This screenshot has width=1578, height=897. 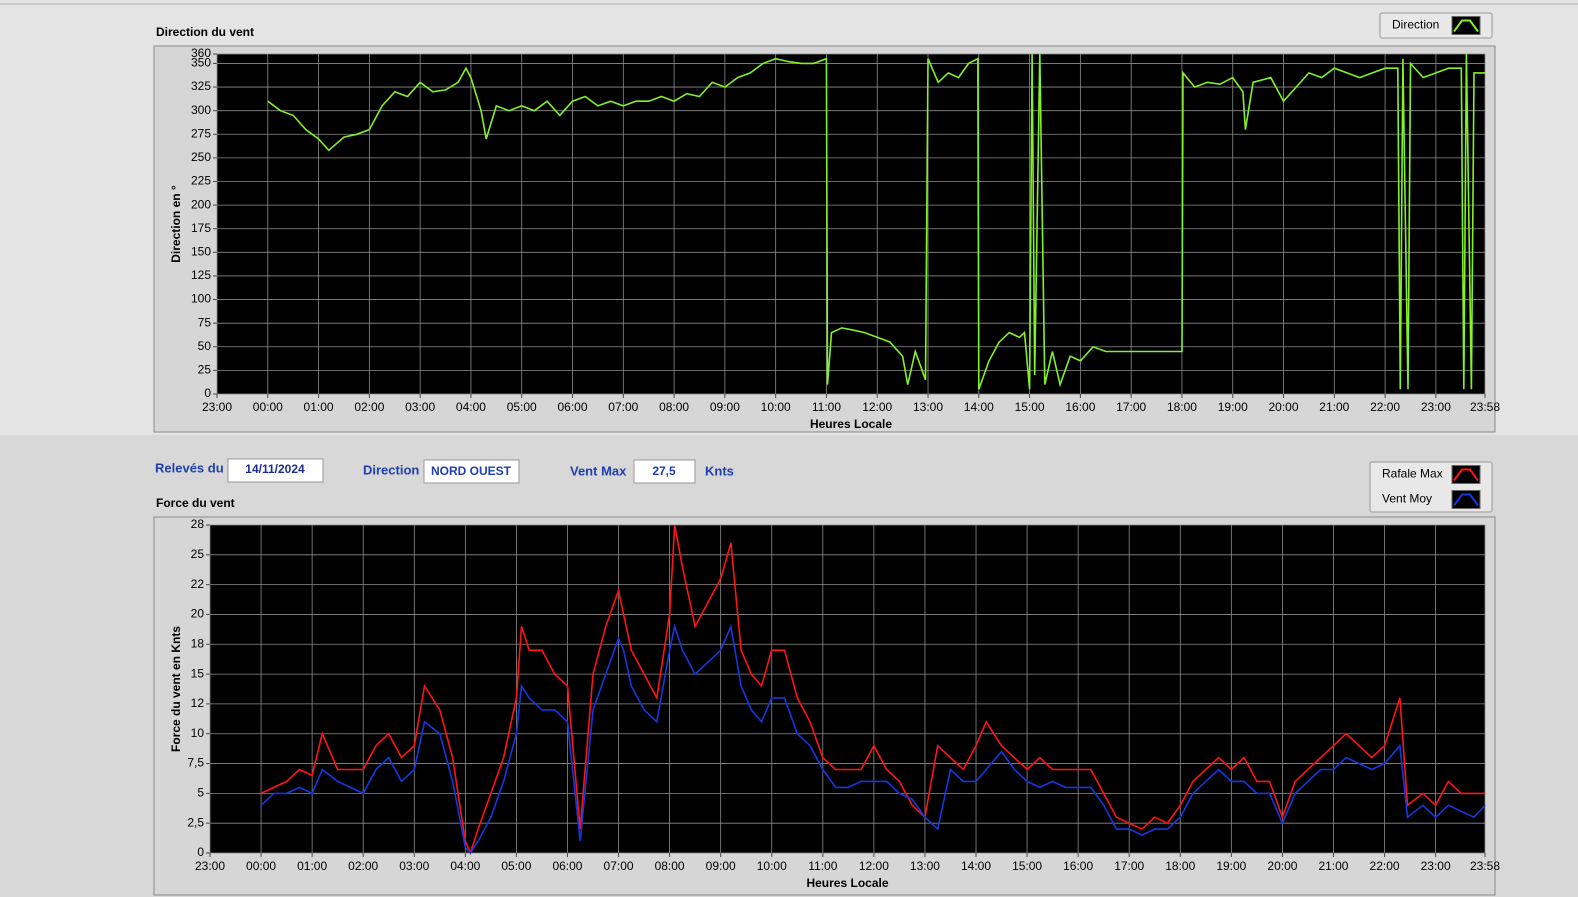 I want to click on max-field, so click(x=664, y=471).